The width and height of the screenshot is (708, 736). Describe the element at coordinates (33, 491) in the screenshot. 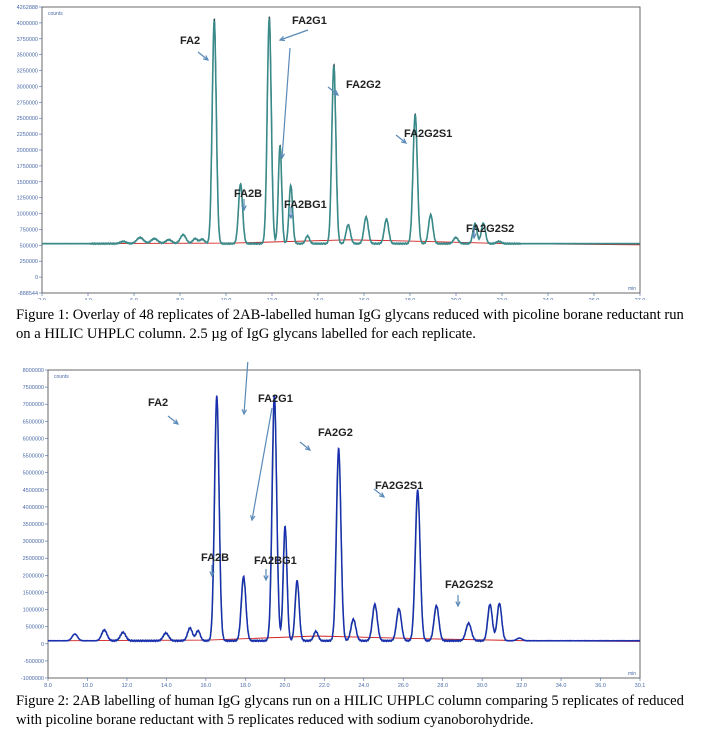

I see `y-tick-label: 4500000` at that location.